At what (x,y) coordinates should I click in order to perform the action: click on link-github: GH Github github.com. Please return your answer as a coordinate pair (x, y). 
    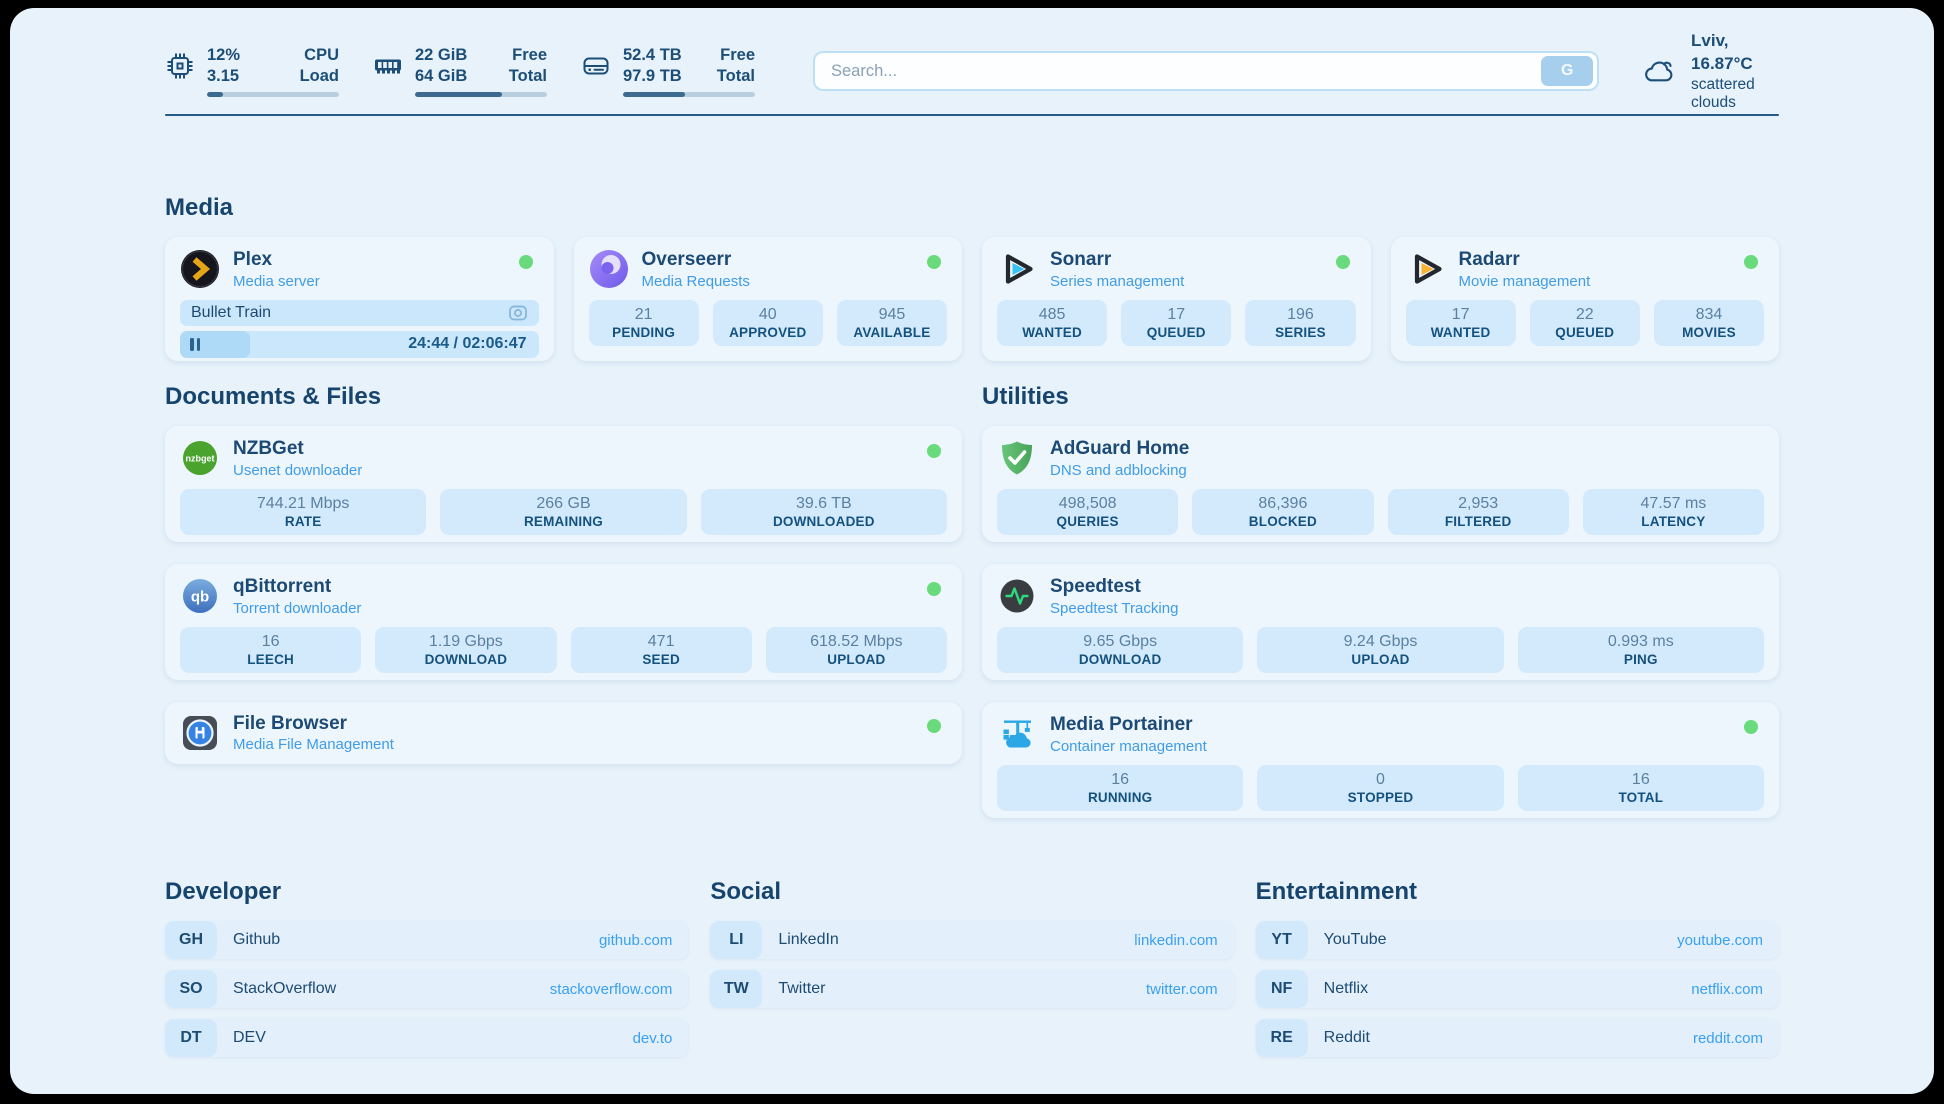
    Looking at the image, I should click on (427, 940).